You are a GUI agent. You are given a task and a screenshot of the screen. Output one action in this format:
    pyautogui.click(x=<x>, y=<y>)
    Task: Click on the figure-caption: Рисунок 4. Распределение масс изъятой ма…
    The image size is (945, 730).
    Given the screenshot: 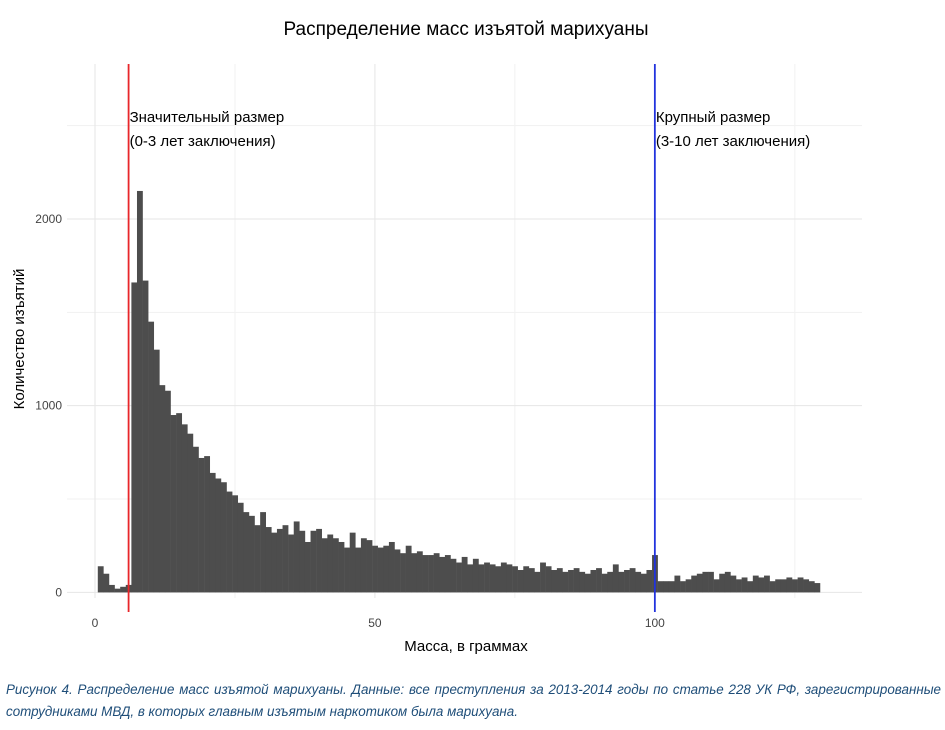 What is the action you would take?
    pyautogui.click(x=473, y=700)
    